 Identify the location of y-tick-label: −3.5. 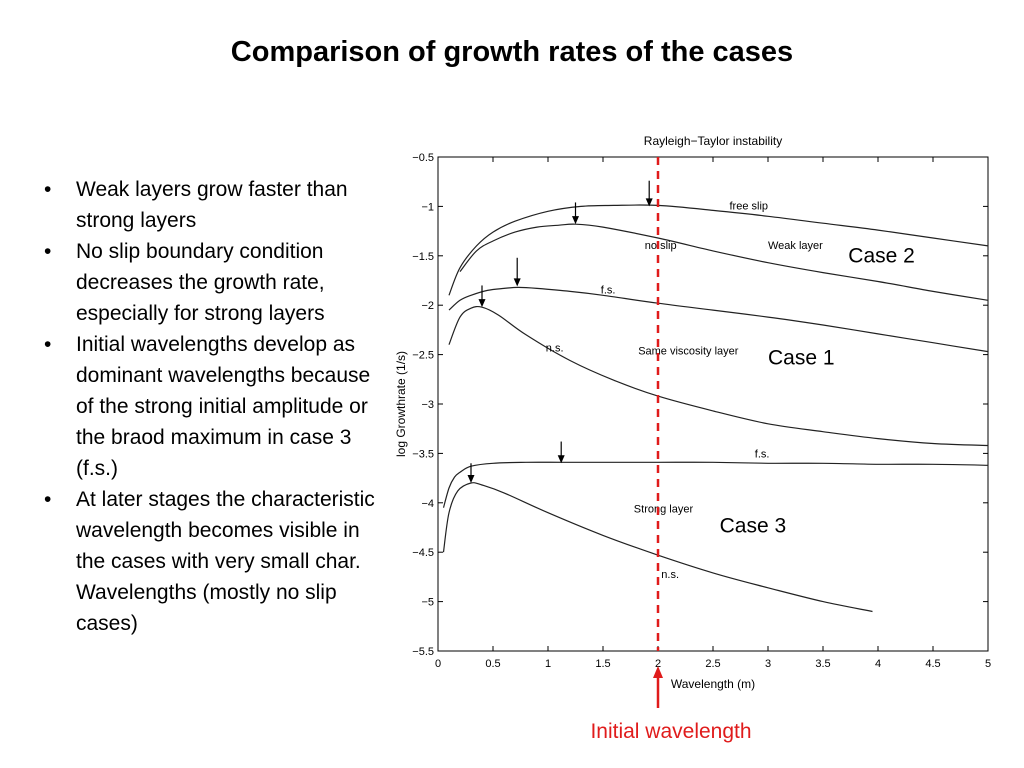
(423, 454).